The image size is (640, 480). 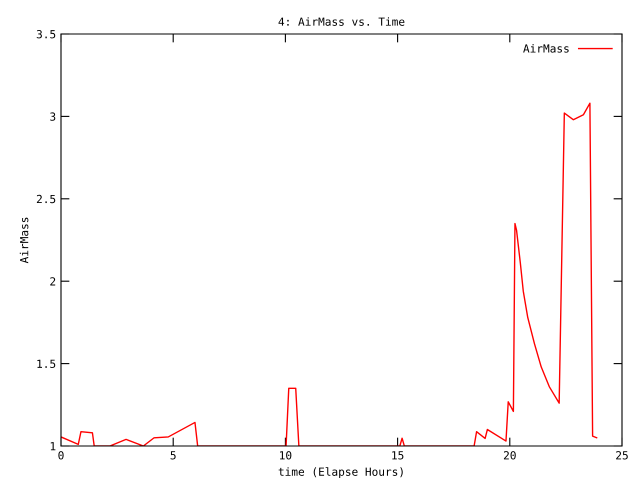 I want to click on y-tick-label: 3.5, so click(x=46, y=34).